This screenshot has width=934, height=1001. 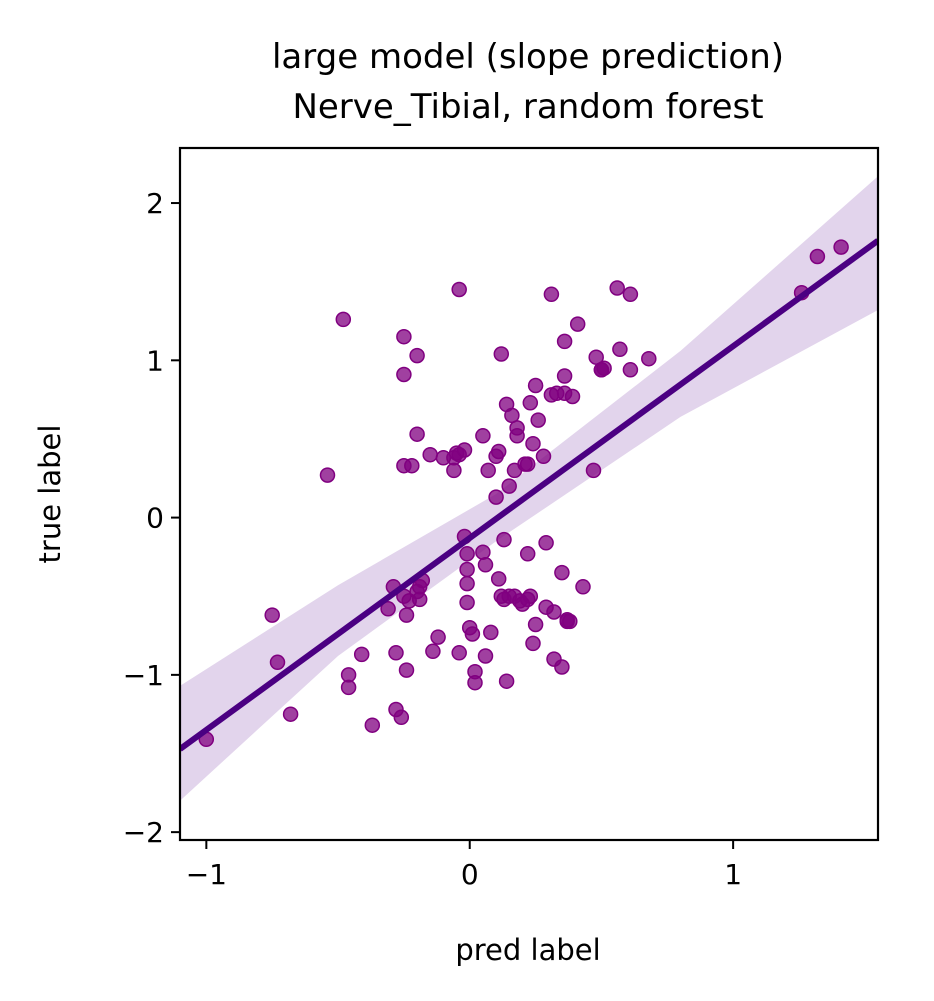 I want to click on y-tick-label-2: 0, so click(x=155, y=518).